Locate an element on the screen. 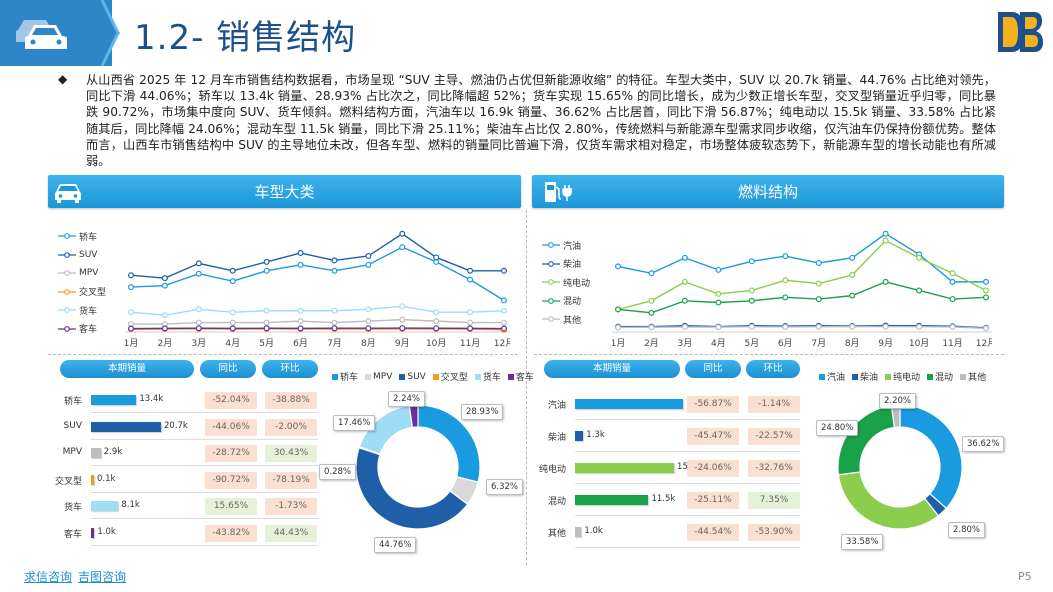 The image size is (1053, 592). pie-legend-item: 汽油 is located at coordinates (832, 376).